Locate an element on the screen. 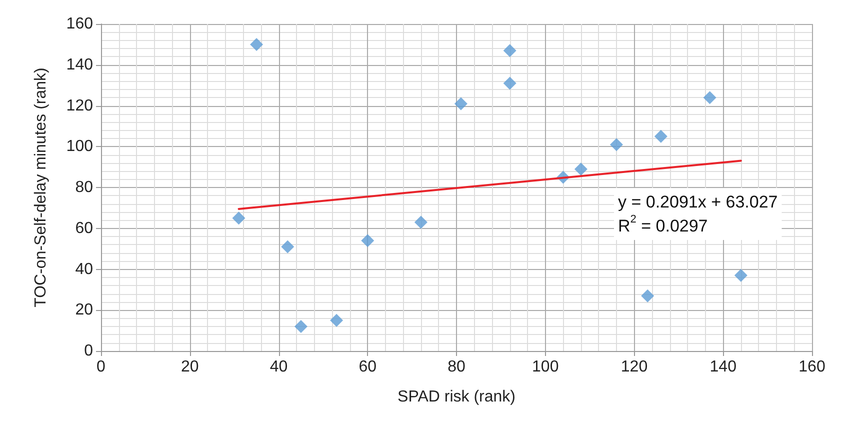 The image size is (842, 432). x-tick-label: 20 is located at coordinates (189, 367).